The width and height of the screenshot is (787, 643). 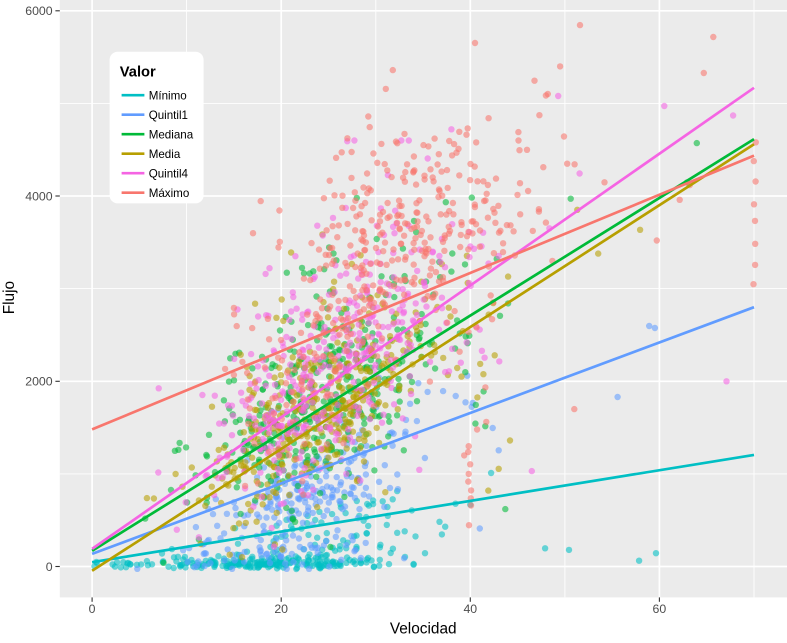 I want to click on svg-text: 40, so click(x=470, y=609).